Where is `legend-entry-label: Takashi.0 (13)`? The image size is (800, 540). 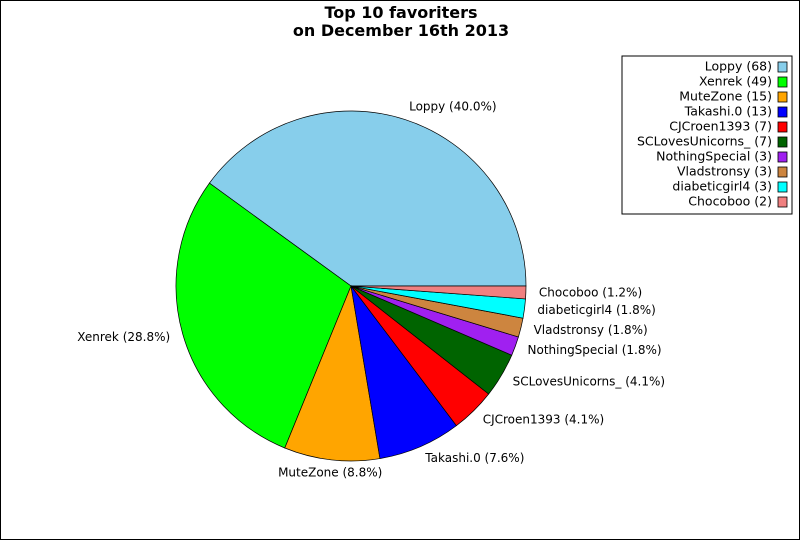 legend-entry-label: Takashi.0 (13) is located at coordinates (728, 111).